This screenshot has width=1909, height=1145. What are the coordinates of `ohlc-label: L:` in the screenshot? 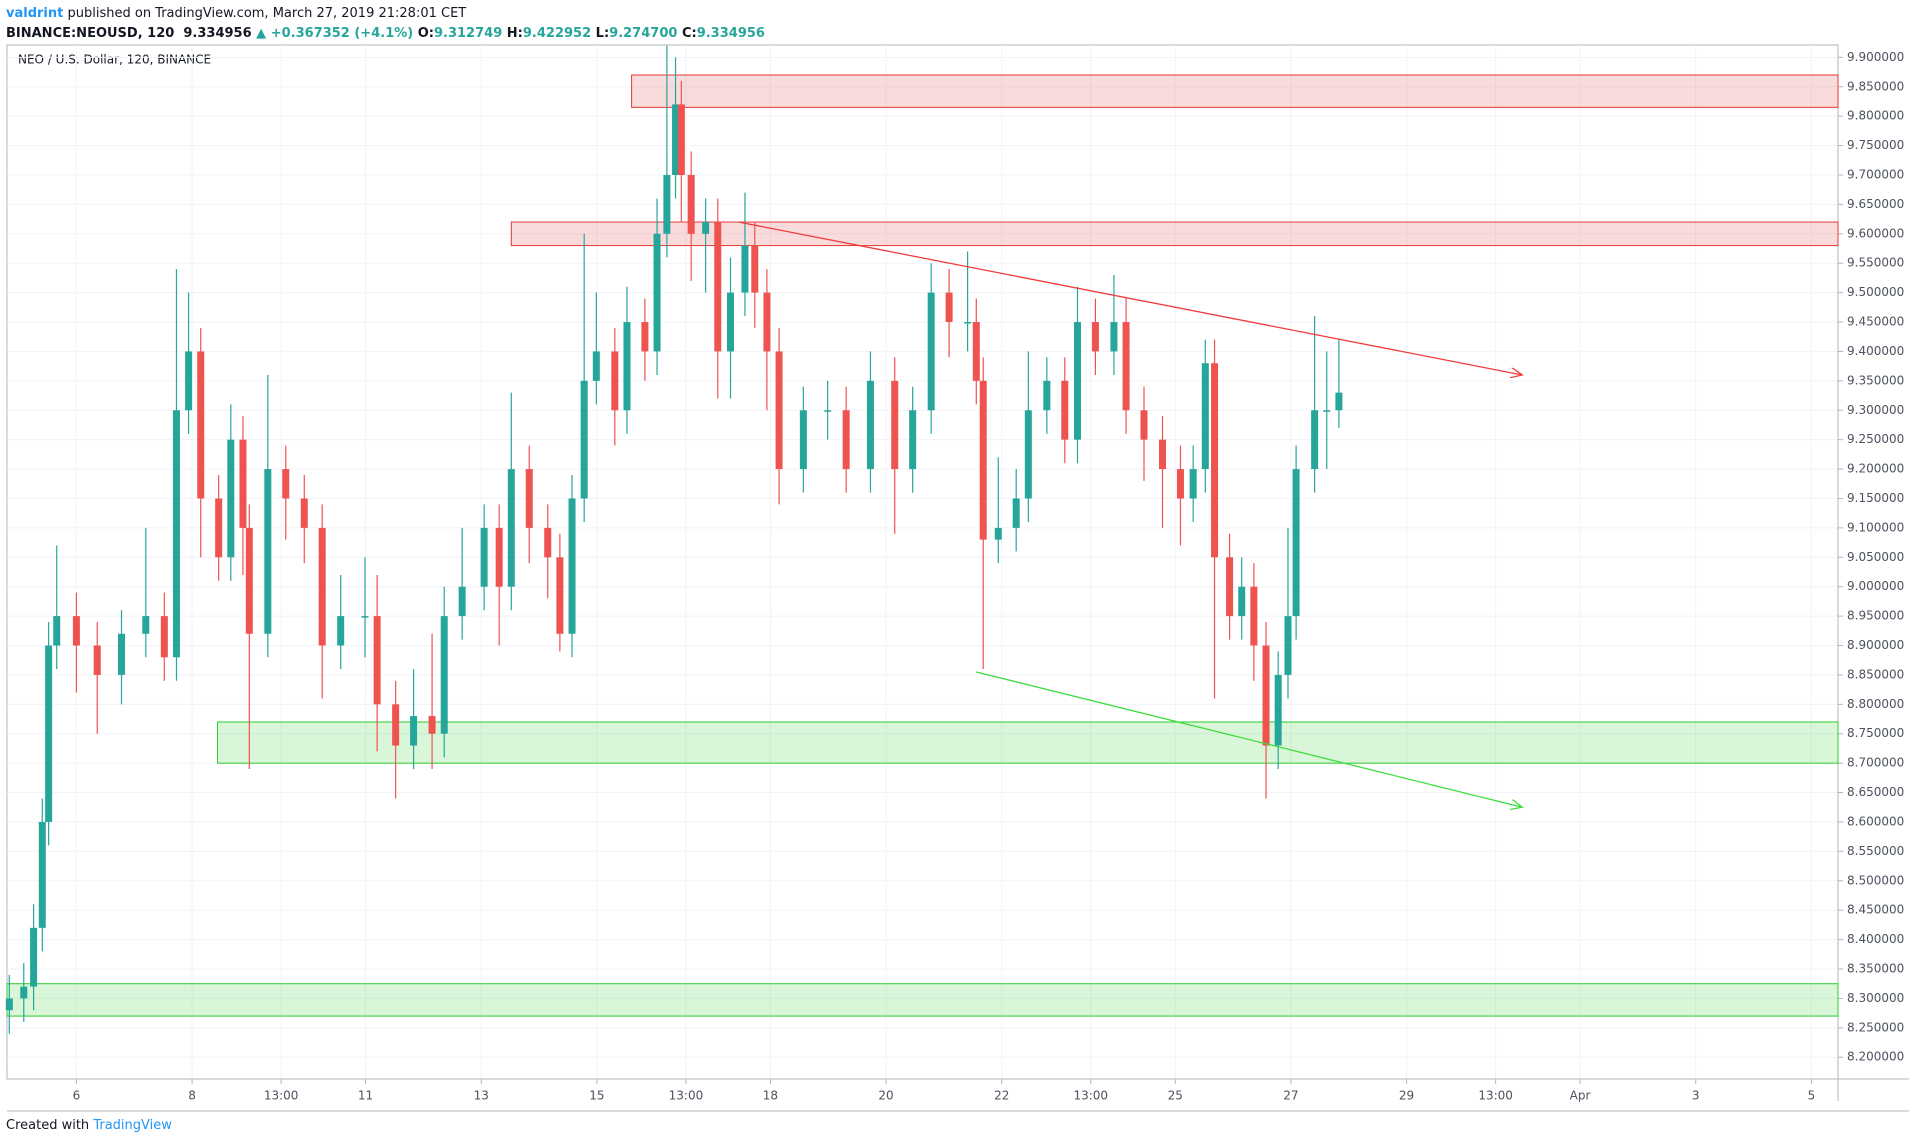 It's located at (602, 33).